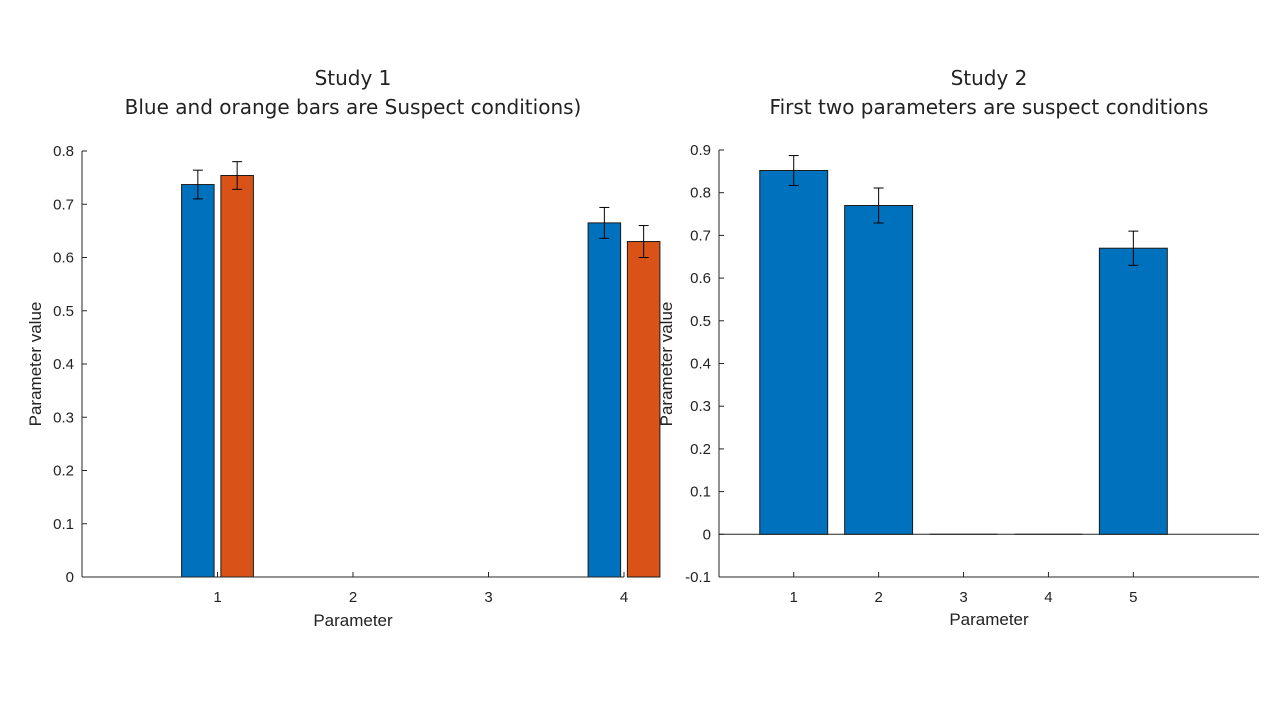 Image resolution: width=1280 pixels, height=720 pixels. I want to click on chart-title: Study 1, so click(353, 78).